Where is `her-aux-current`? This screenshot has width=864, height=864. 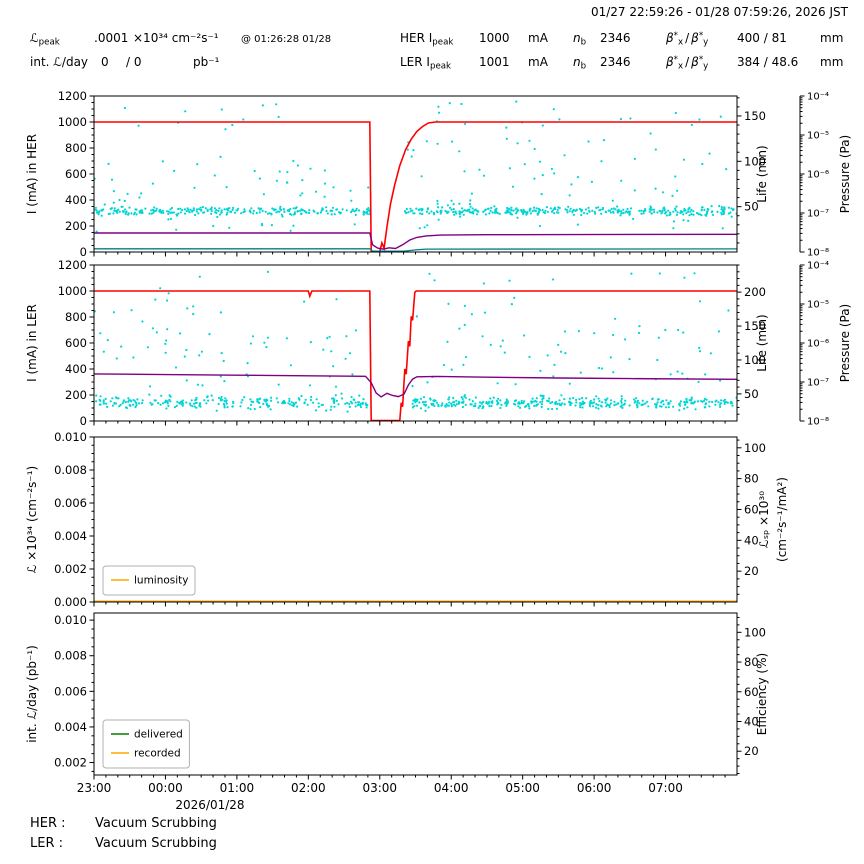
her-aux-current is located at coordinates (415, 250).